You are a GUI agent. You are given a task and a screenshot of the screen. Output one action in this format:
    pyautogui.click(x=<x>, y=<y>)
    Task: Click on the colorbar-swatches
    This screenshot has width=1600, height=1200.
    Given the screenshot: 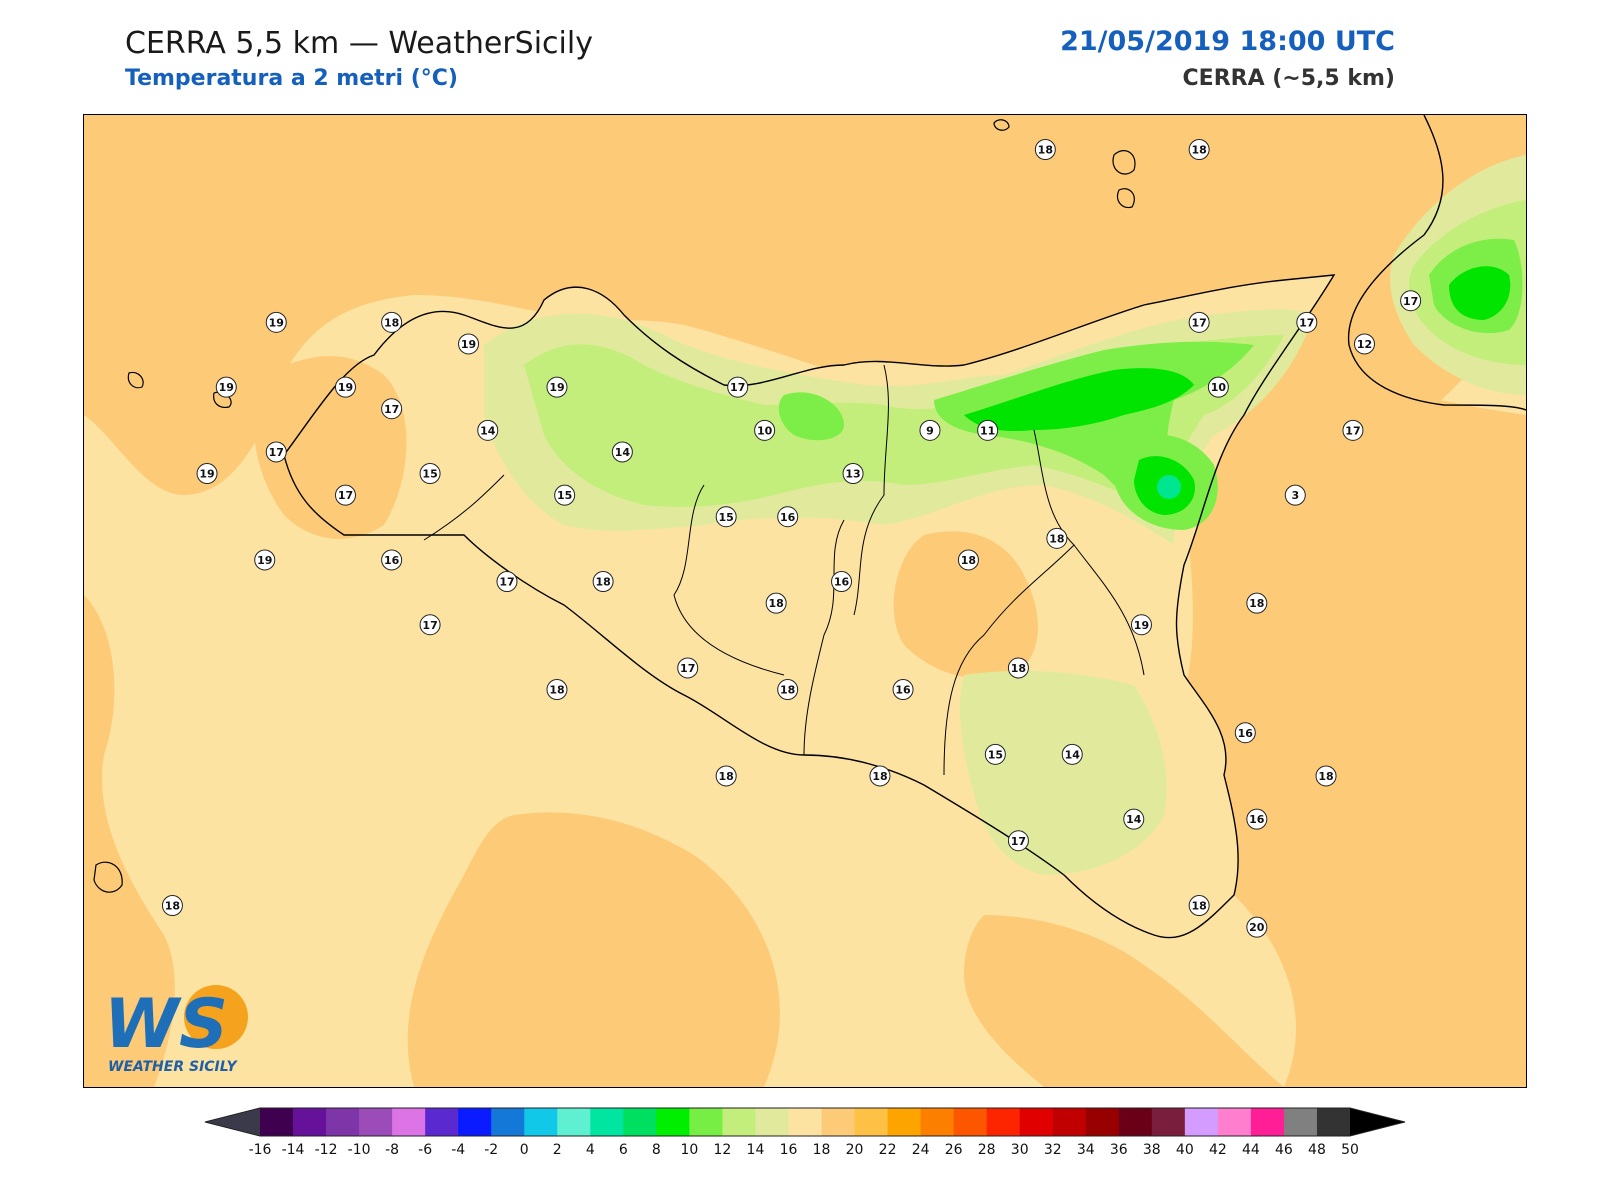 What is the action you would take?
    pyautogui.click(x=805, y=1122)
    